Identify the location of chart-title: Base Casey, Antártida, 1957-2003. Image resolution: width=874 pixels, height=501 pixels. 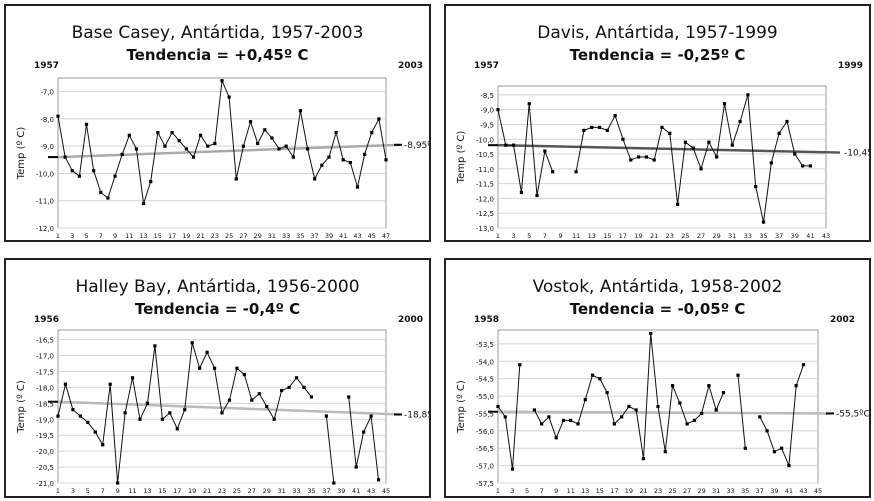
(218, 33).